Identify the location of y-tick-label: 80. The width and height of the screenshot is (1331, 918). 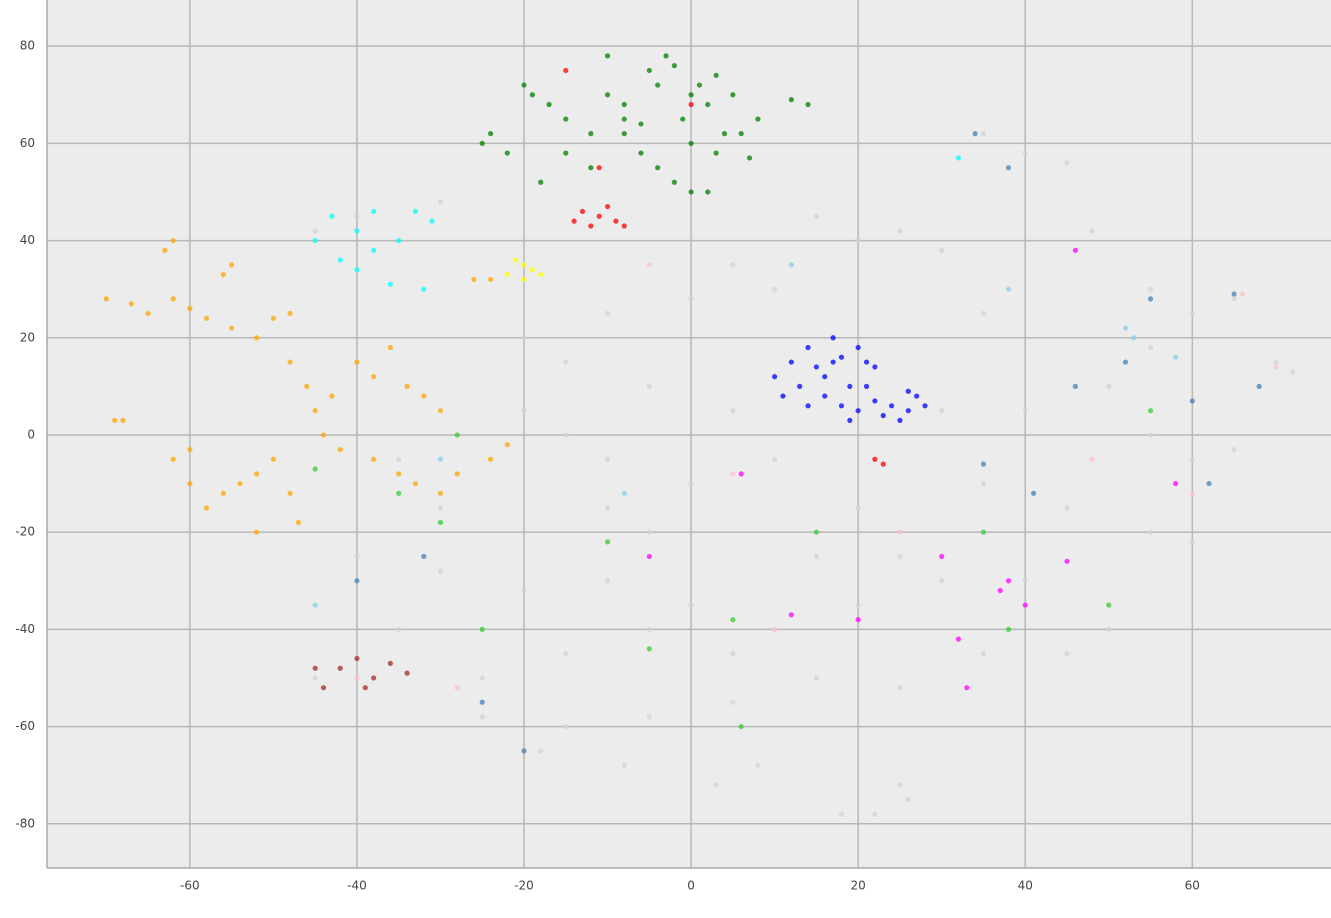
(27, 46).